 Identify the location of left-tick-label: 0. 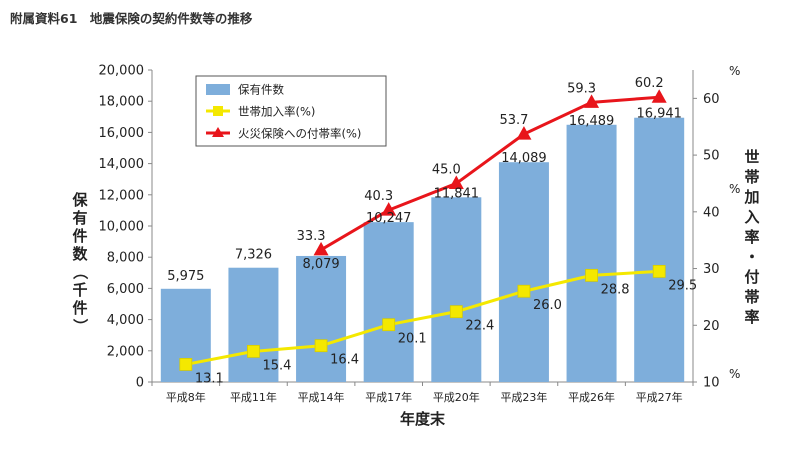
(140, 383).